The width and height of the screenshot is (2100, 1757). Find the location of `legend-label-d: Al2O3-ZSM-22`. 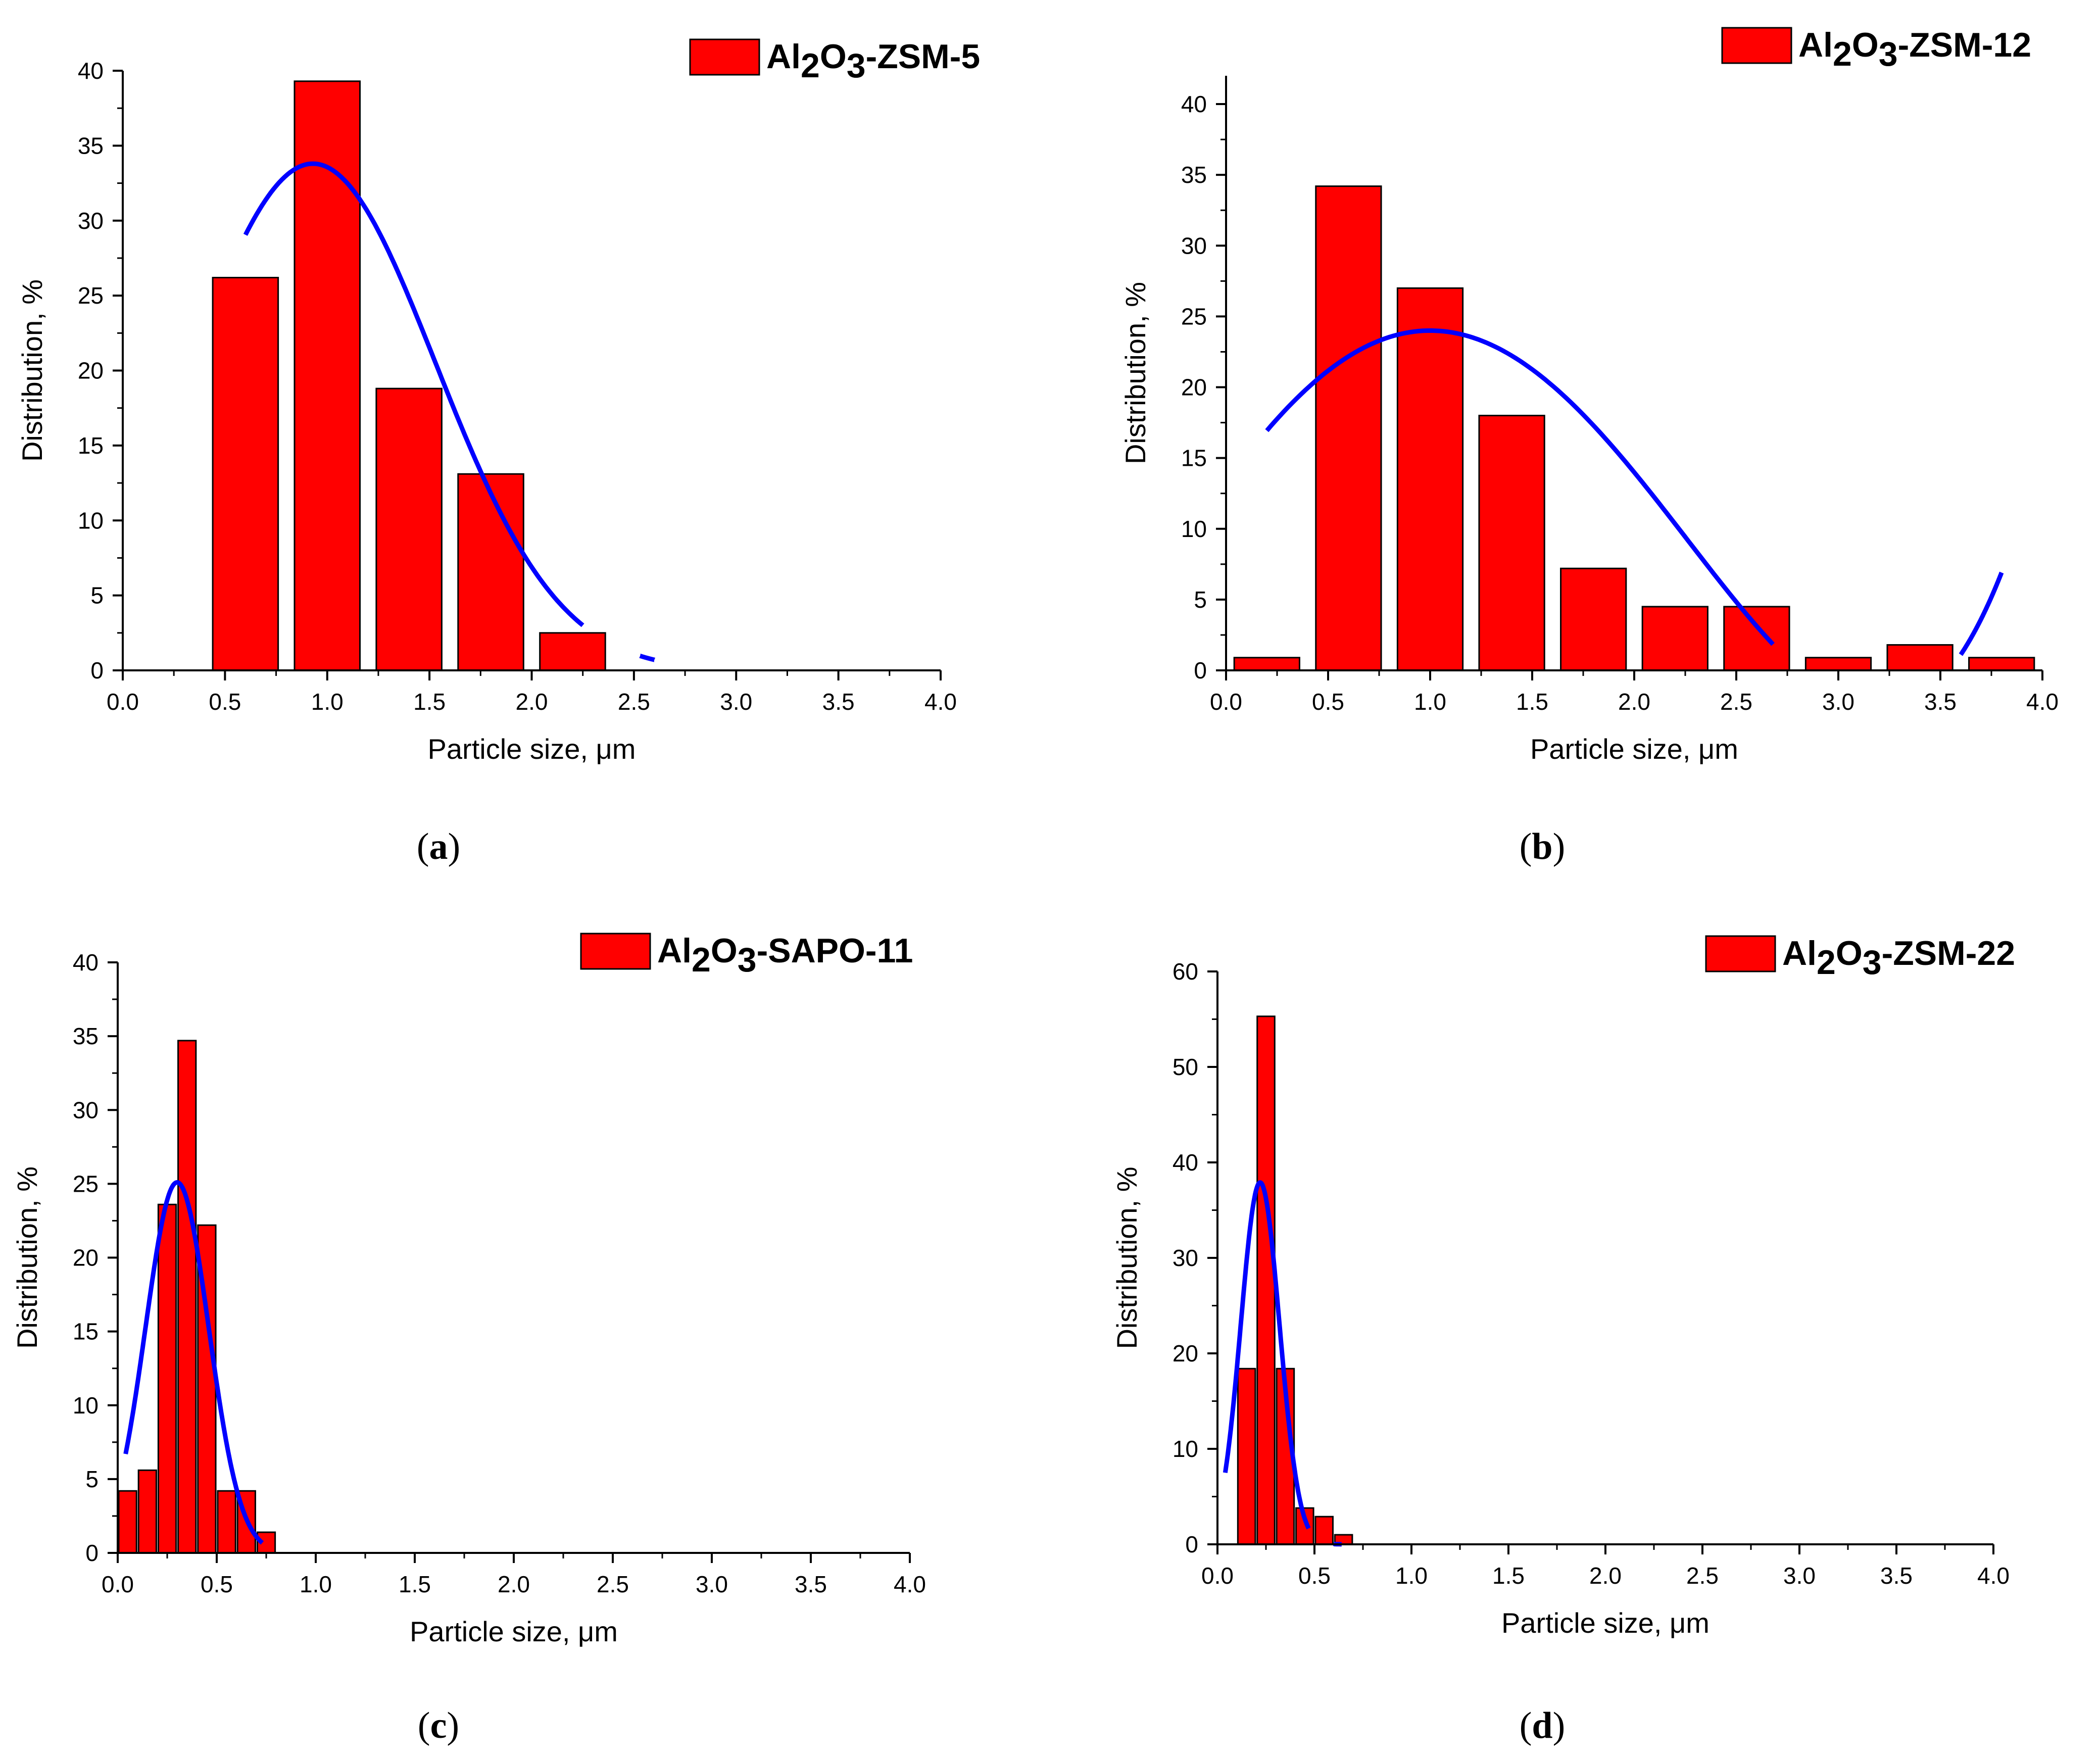

legend-label-d: Al2O3-ZSM-22 is located at coordinates (1898, 958).